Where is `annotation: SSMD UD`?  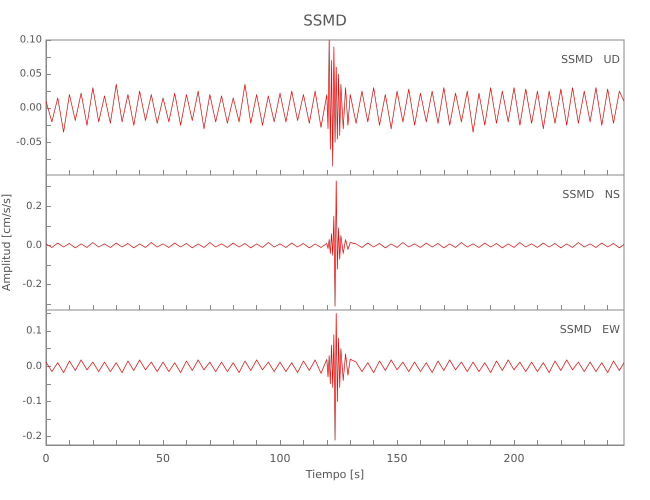 annotation: SSMD UD is located at coordinates (590, 59).